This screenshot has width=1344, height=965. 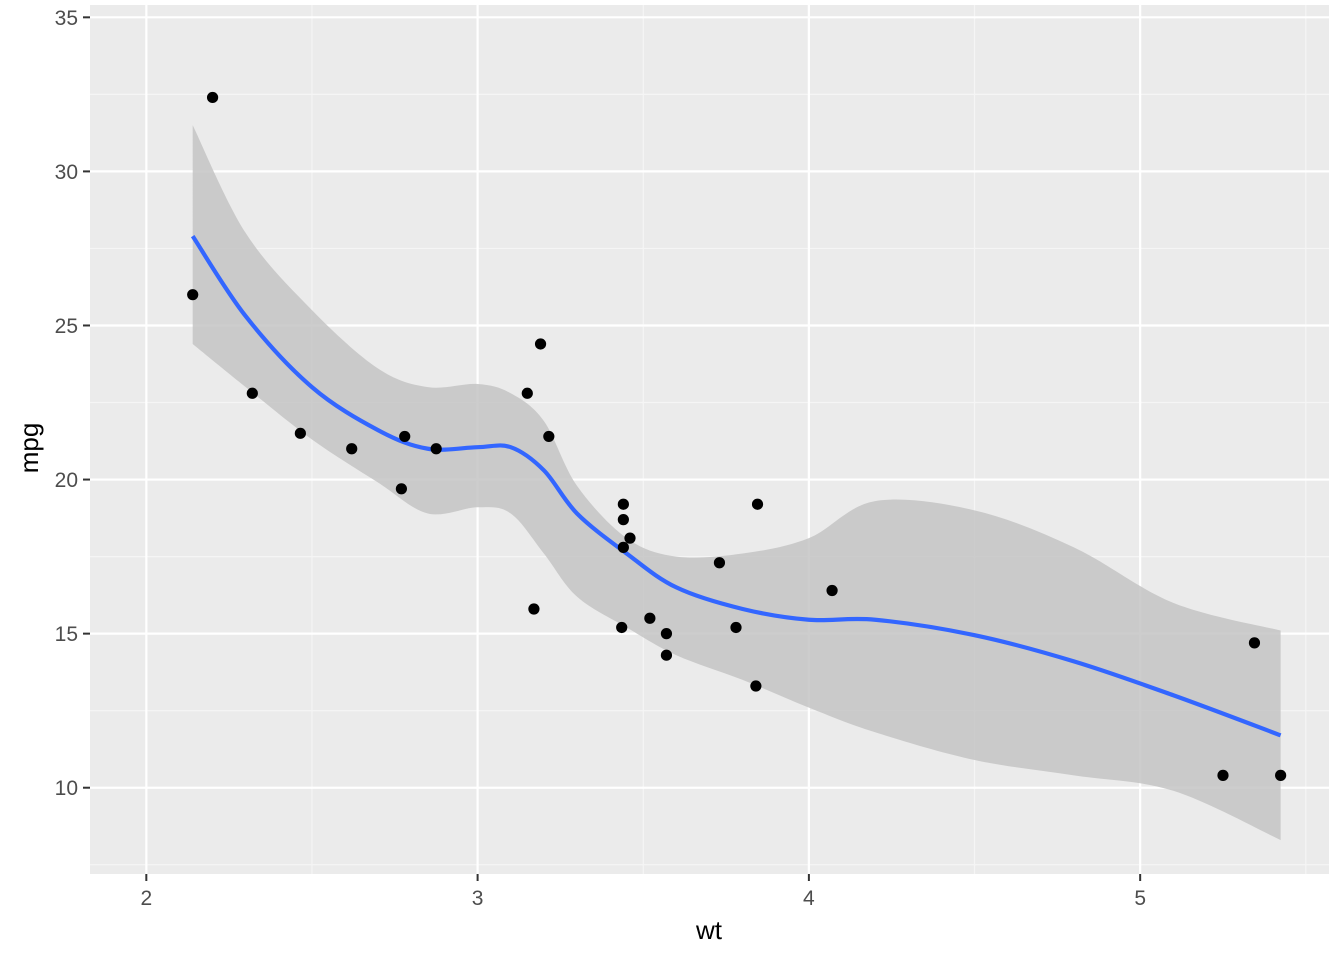 I want to click on y-tick-label: 25, so click(x=66, y=326).